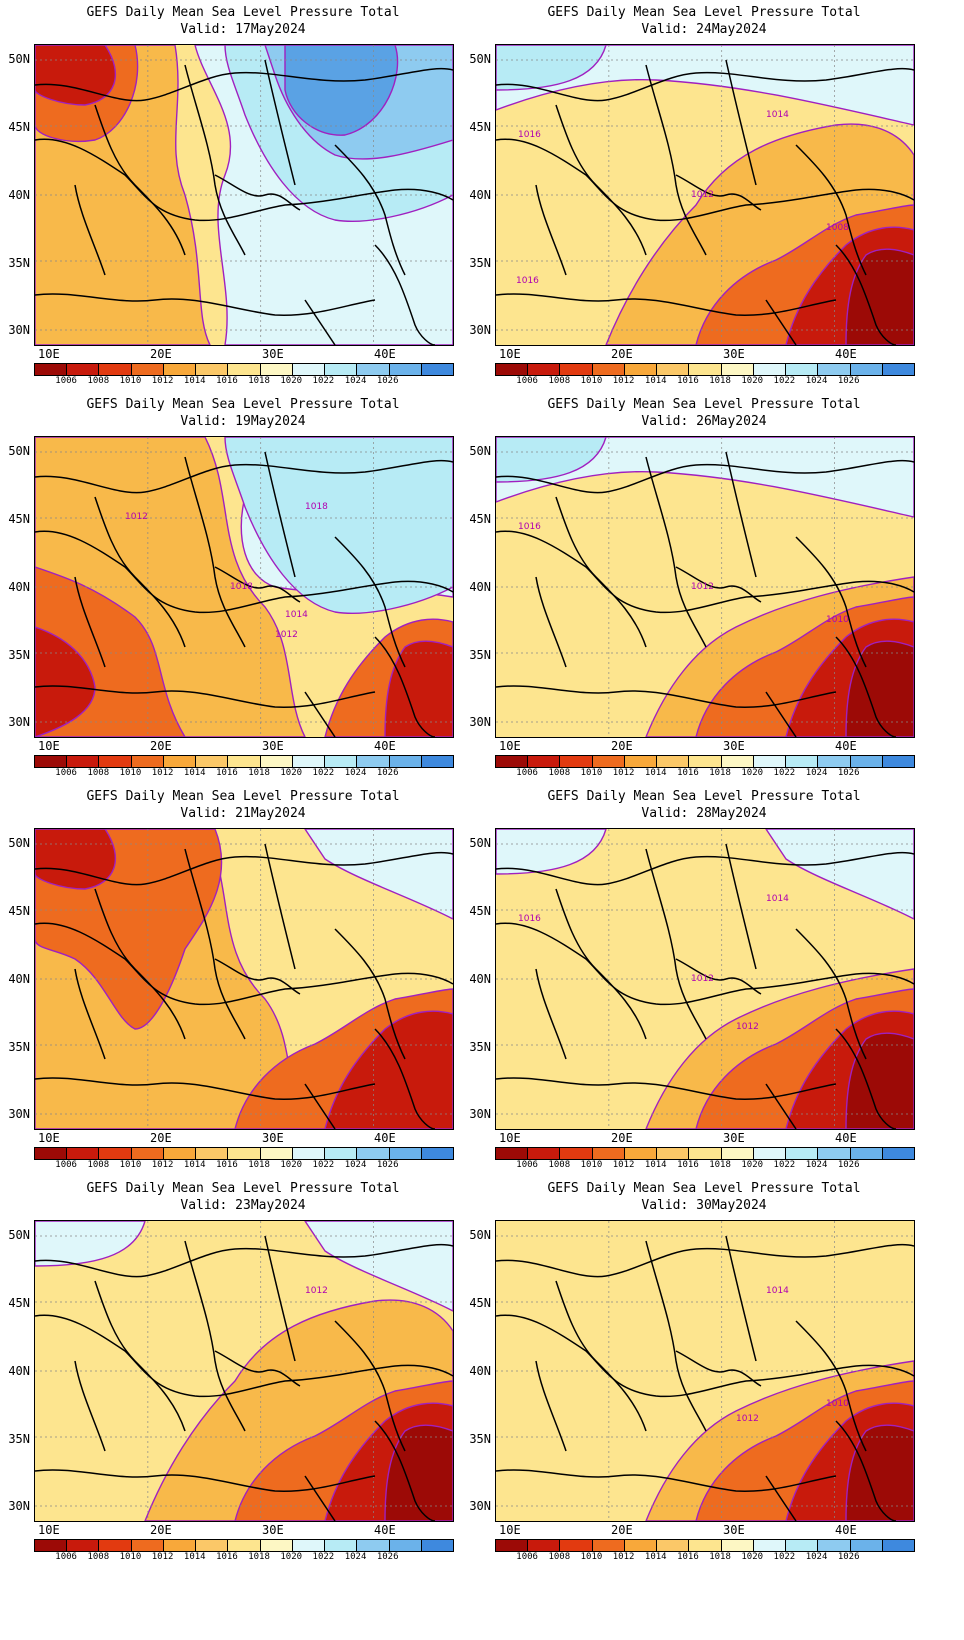 This screenshot has height=1640, width=964. What do you see at coordinates (243, 1205) in the screenshot?
I see `valid-date: Valid: 23May2024` at bounding box center [243, 1205].